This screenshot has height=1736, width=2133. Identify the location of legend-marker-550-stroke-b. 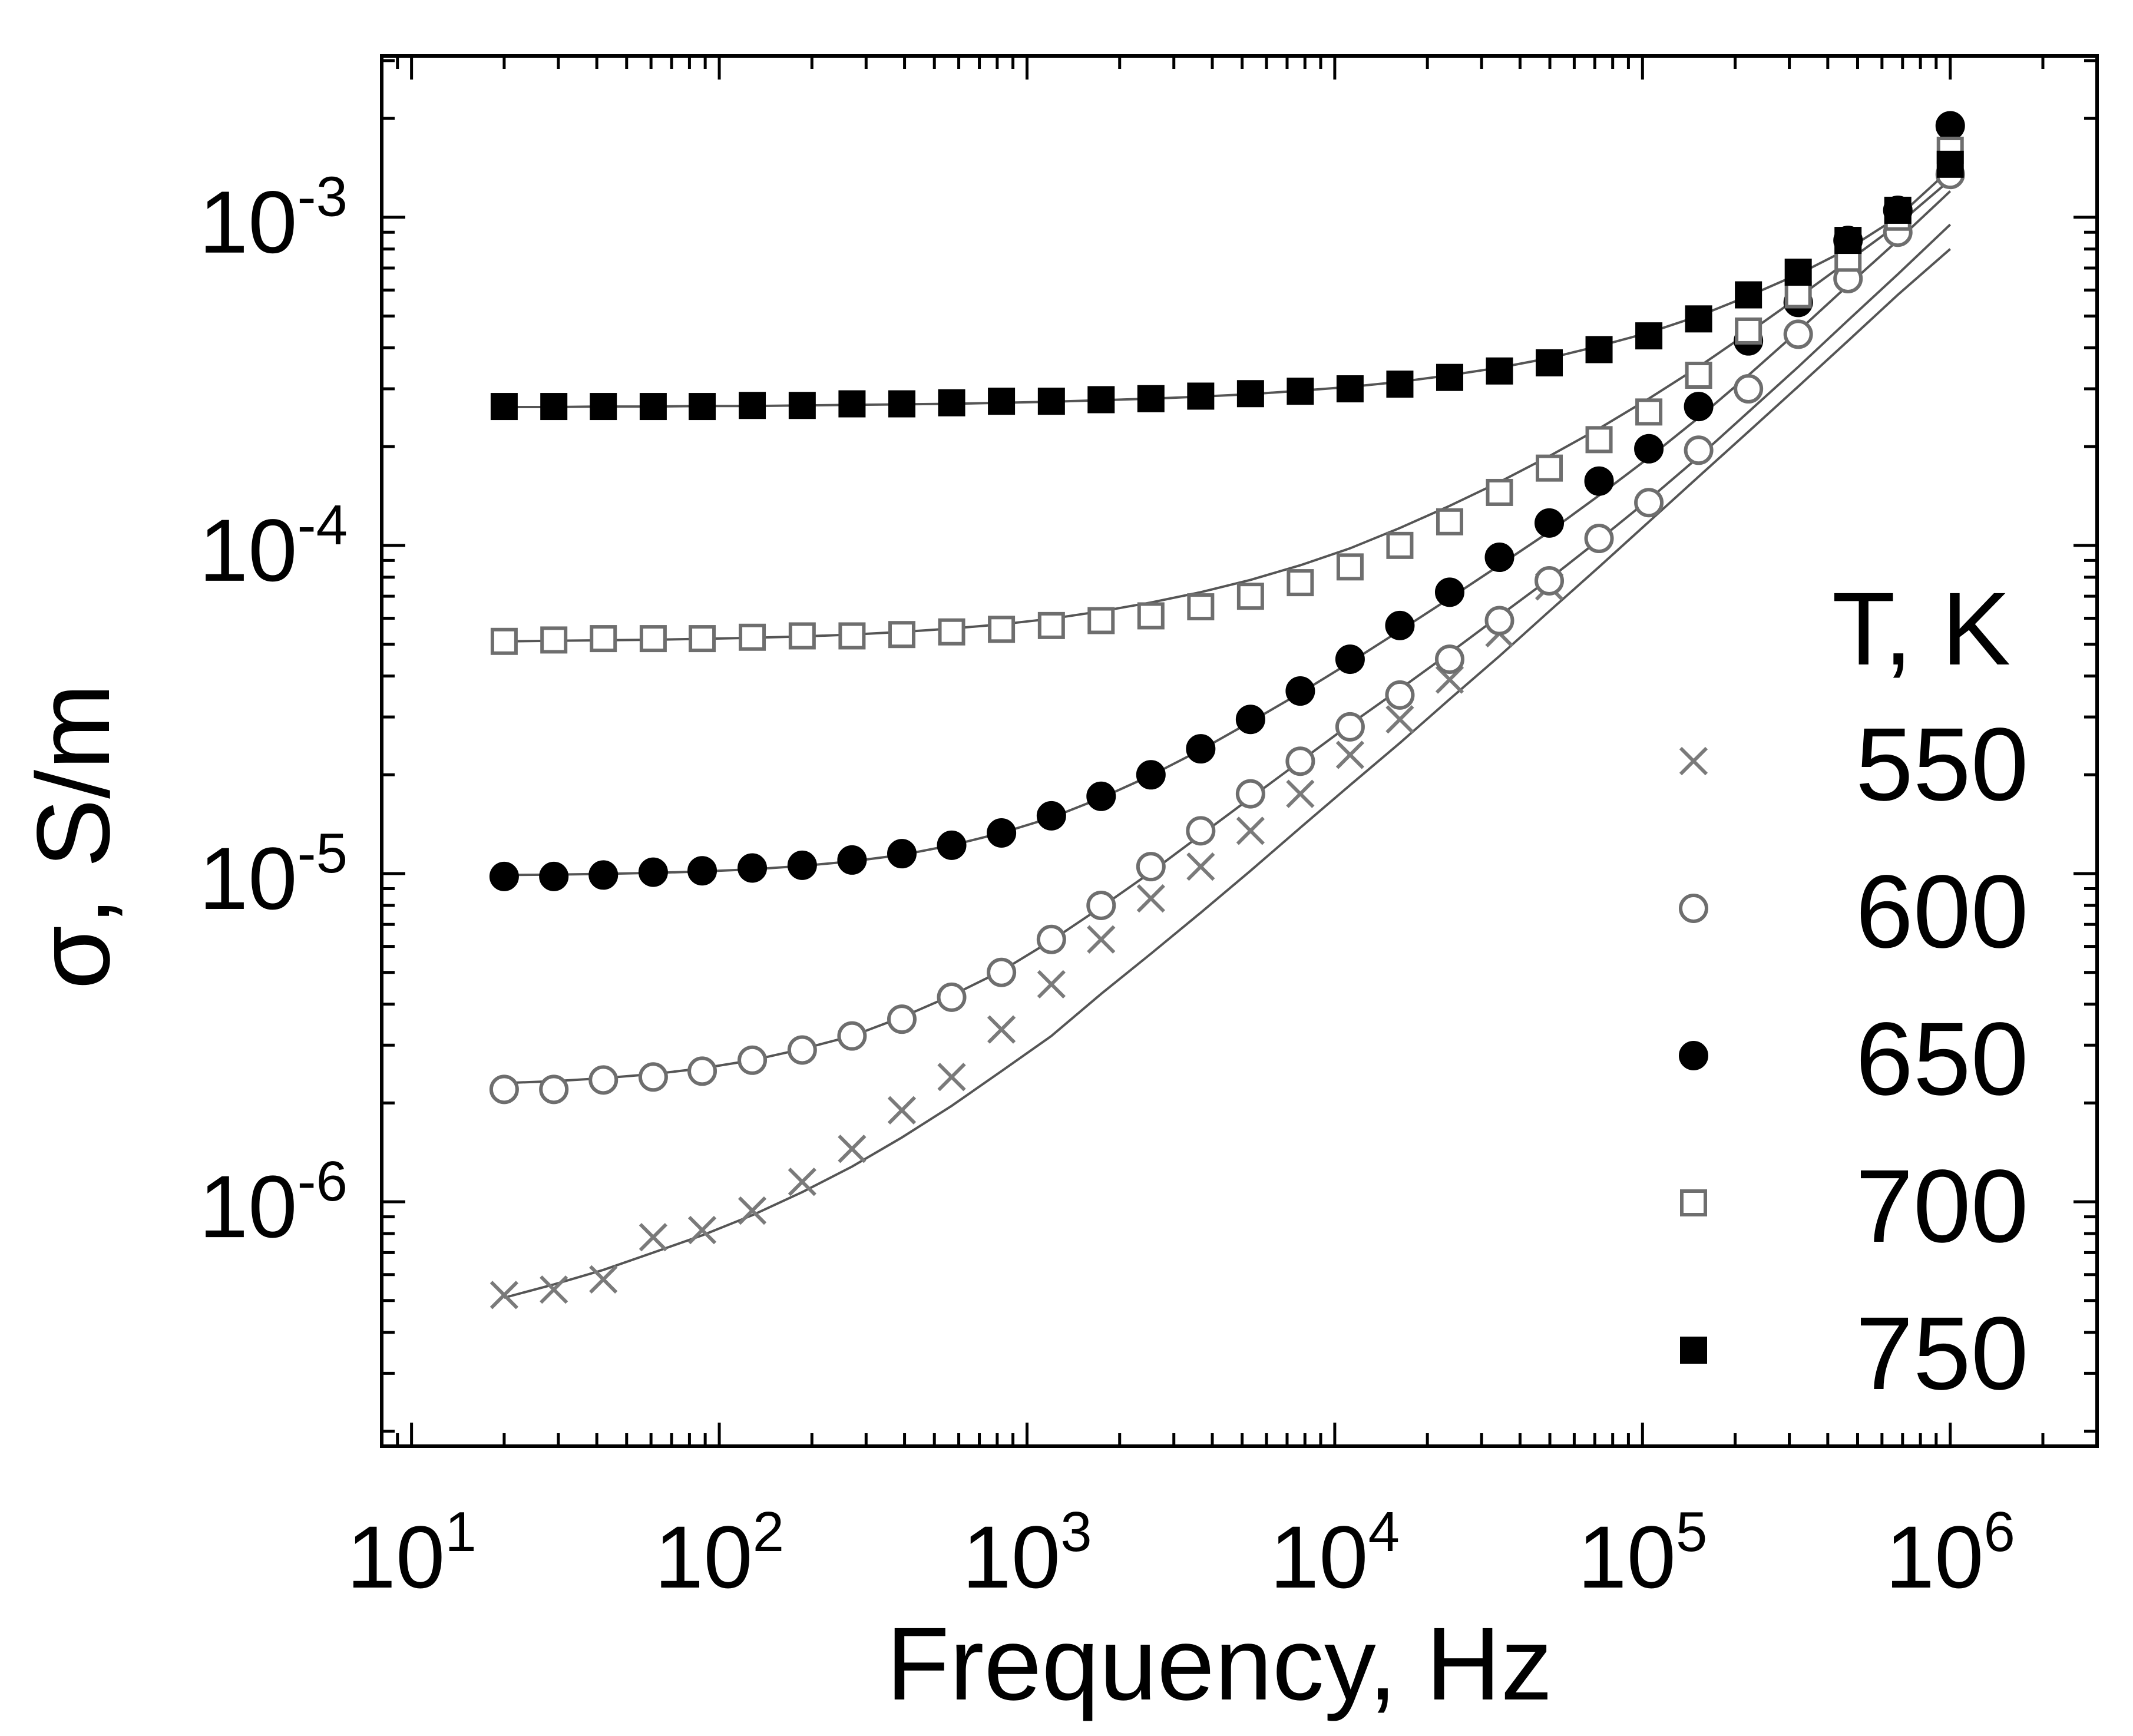
(1693, 761).